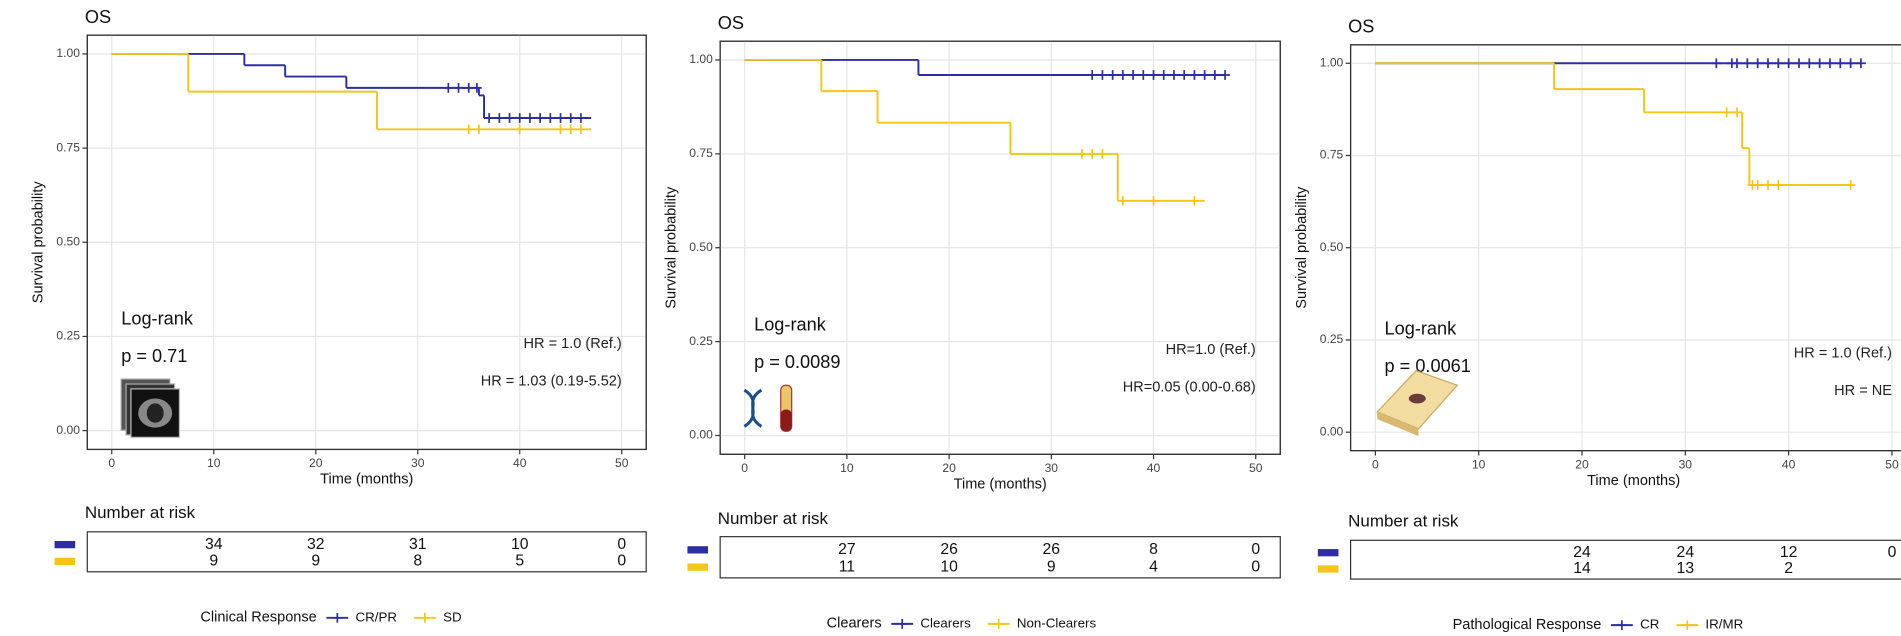  Describe the element at coordinates (1057, 622) in the screenshot. I see `legend-label: Non-Clearers` at that location.